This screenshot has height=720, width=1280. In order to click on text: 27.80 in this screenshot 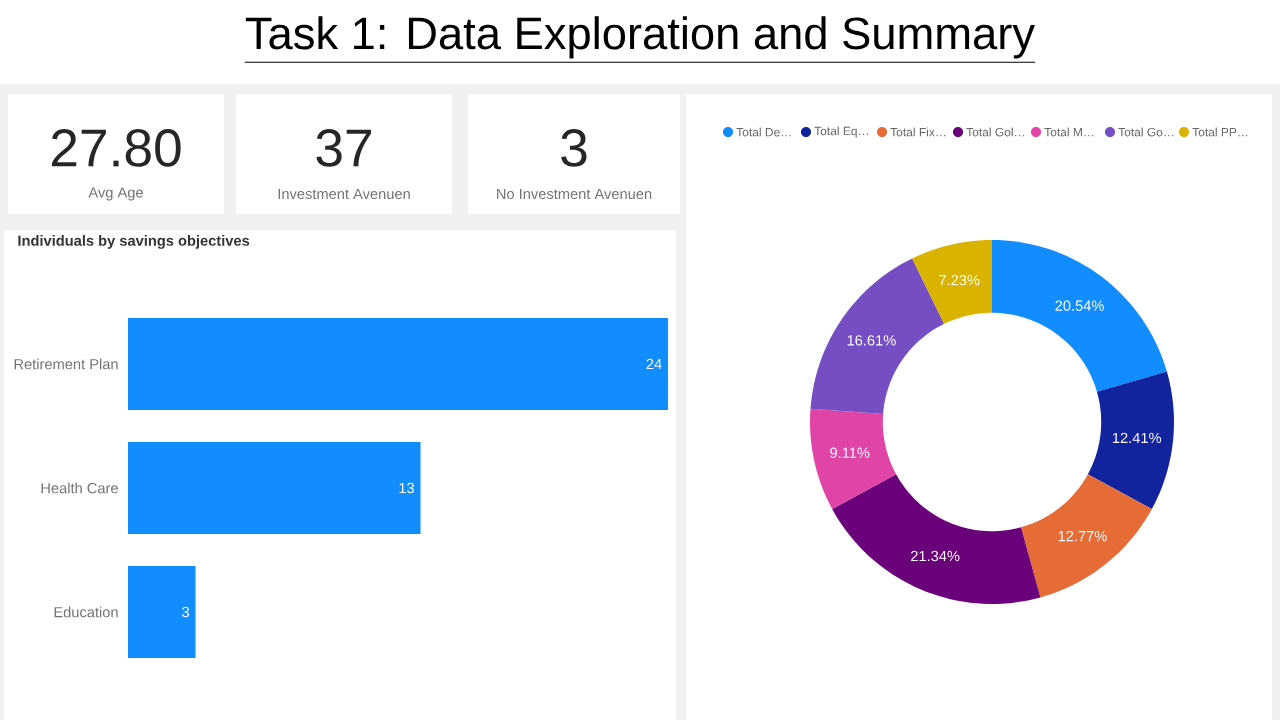, I will do `click(116, 148)`.